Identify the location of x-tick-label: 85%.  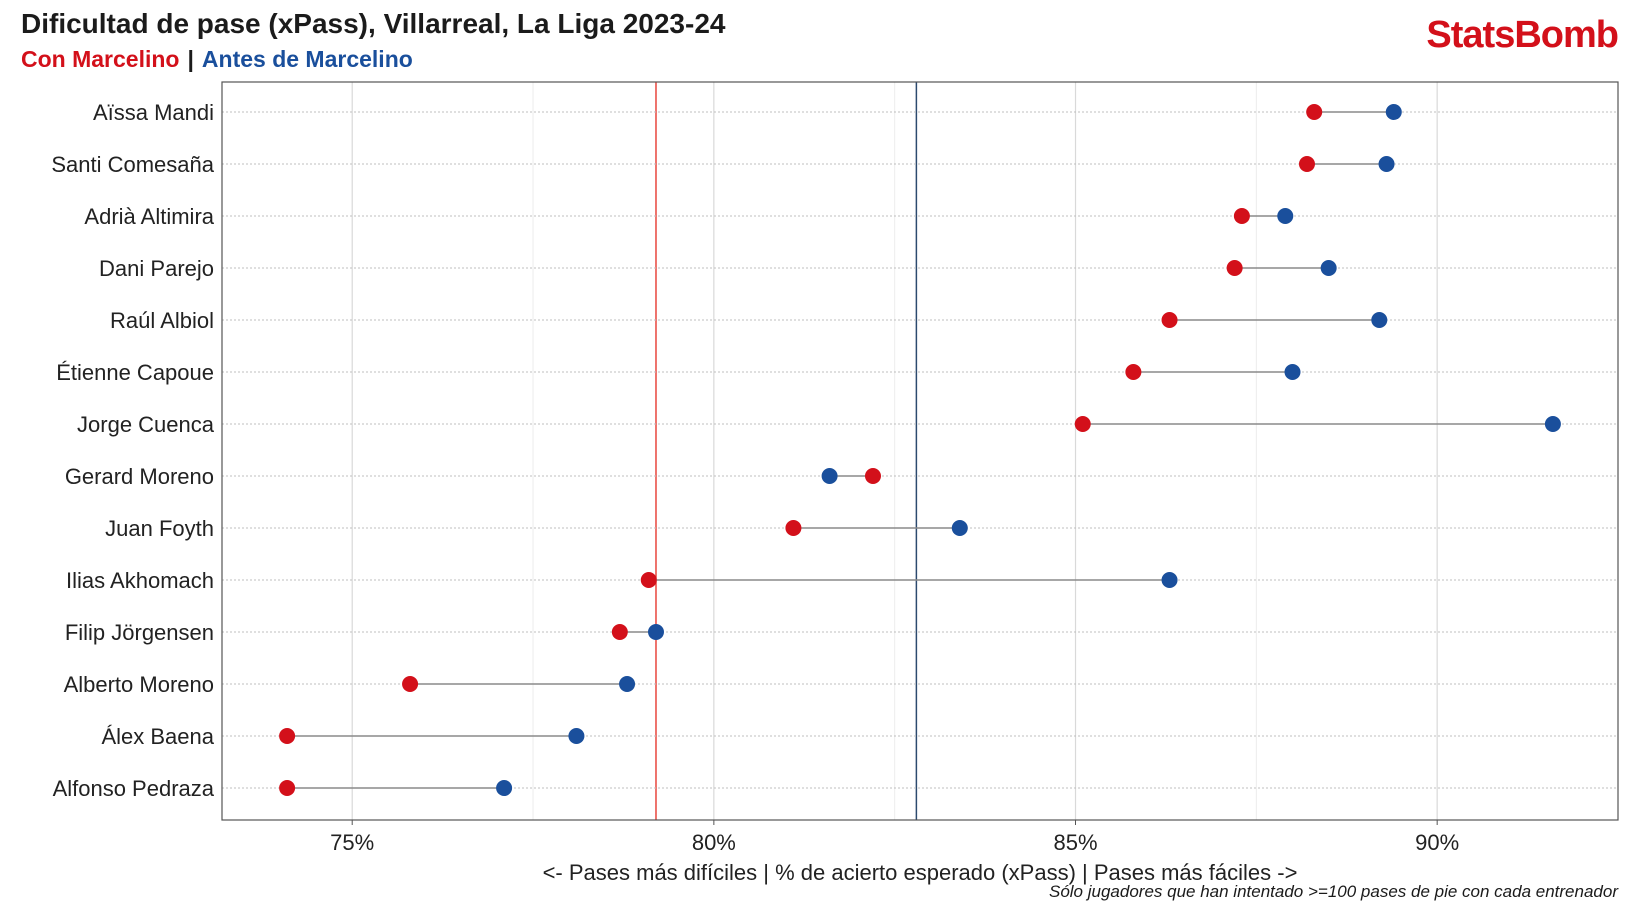
(1075, 842).